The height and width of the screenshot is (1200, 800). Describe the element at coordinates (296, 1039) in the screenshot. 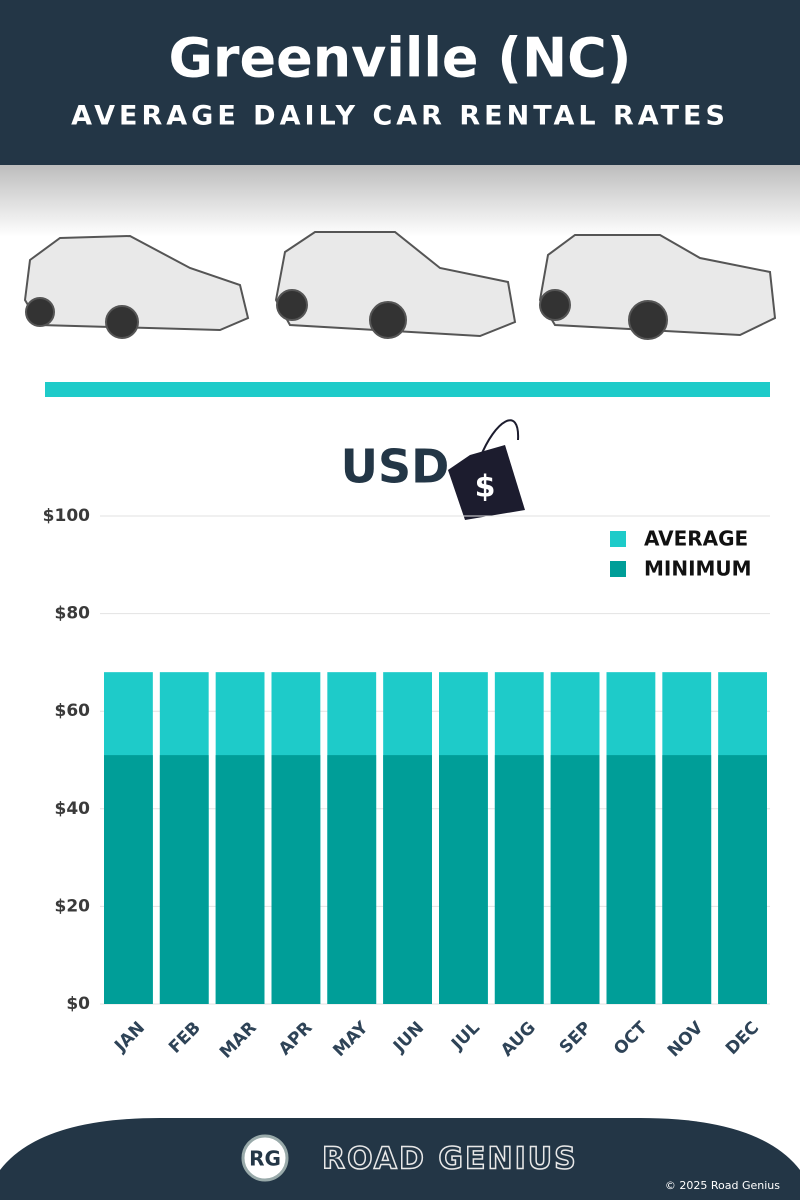

I see `x-tick-label: APR` at that location.